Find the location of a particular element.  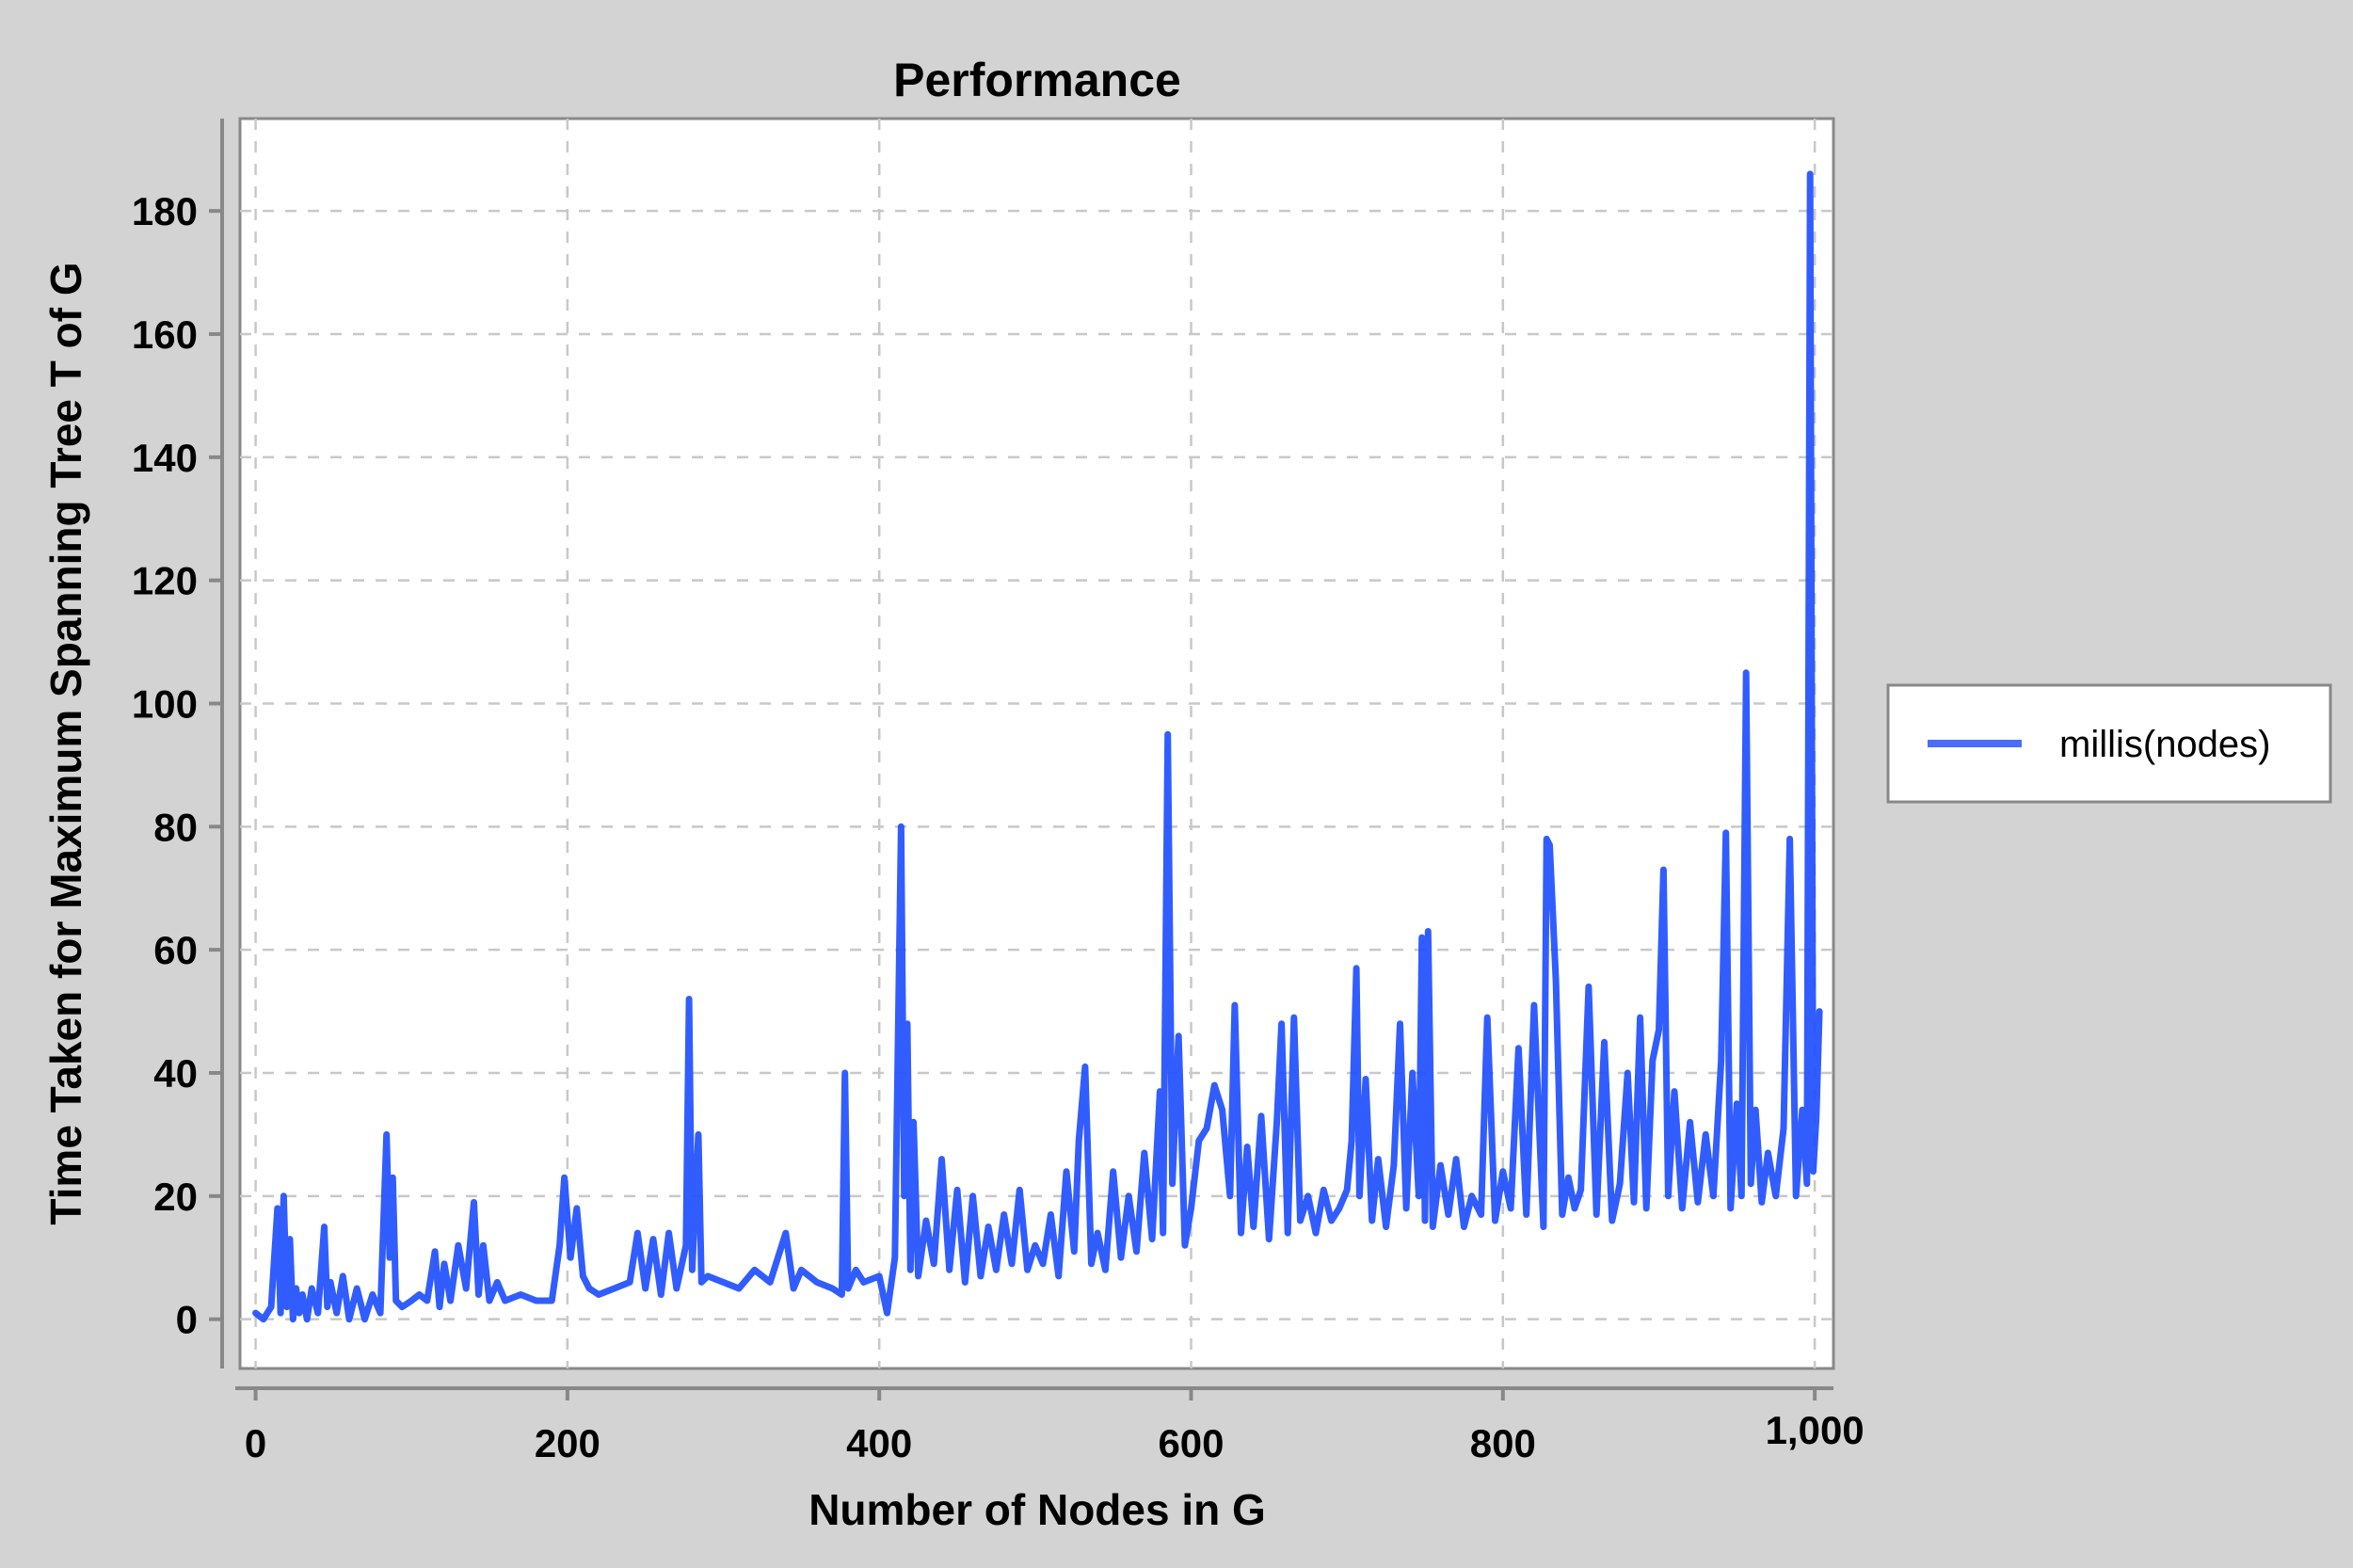

legend: millis(nodes) is located at coordinates (2109, 743).